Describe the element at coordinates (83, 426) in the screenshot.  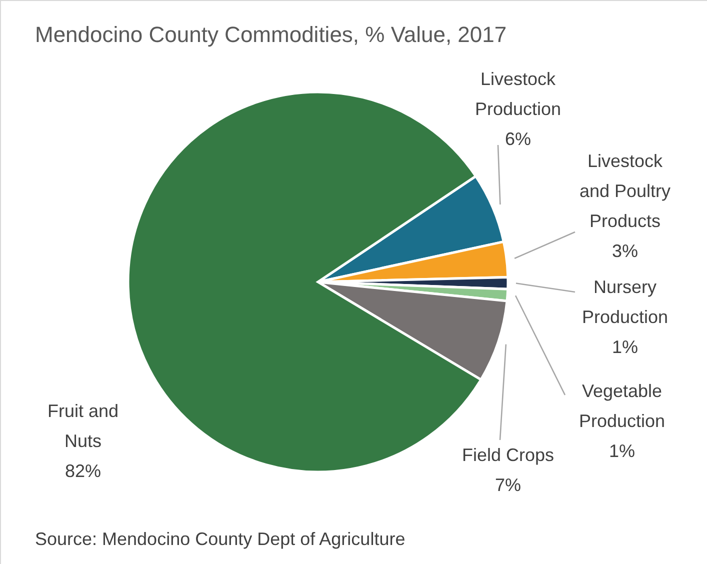
I see `slice-label: Fruit and Nuts` at that location.